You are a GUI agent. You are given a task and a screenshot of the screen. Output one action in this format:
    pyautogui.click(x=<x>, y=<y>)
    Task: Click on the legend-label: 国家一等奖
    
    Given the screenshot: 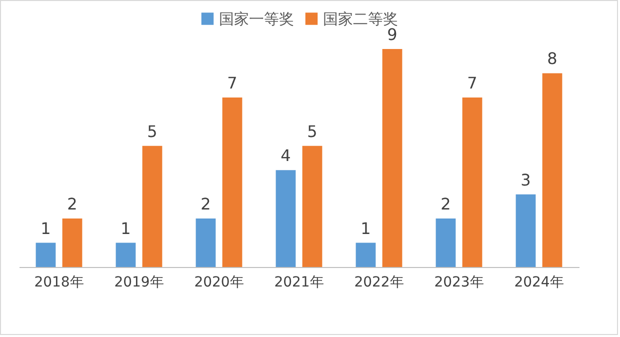 What is the action you would take?
    pyautogui.click(x=256, y=19)
    